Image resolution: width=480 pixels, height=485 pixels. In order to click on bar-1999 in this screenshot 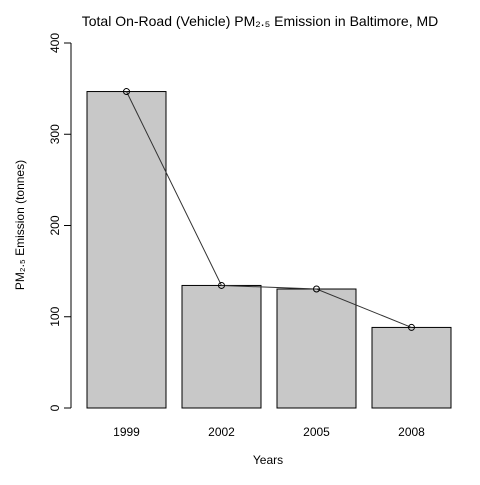, I will do `click(126, 250)`.